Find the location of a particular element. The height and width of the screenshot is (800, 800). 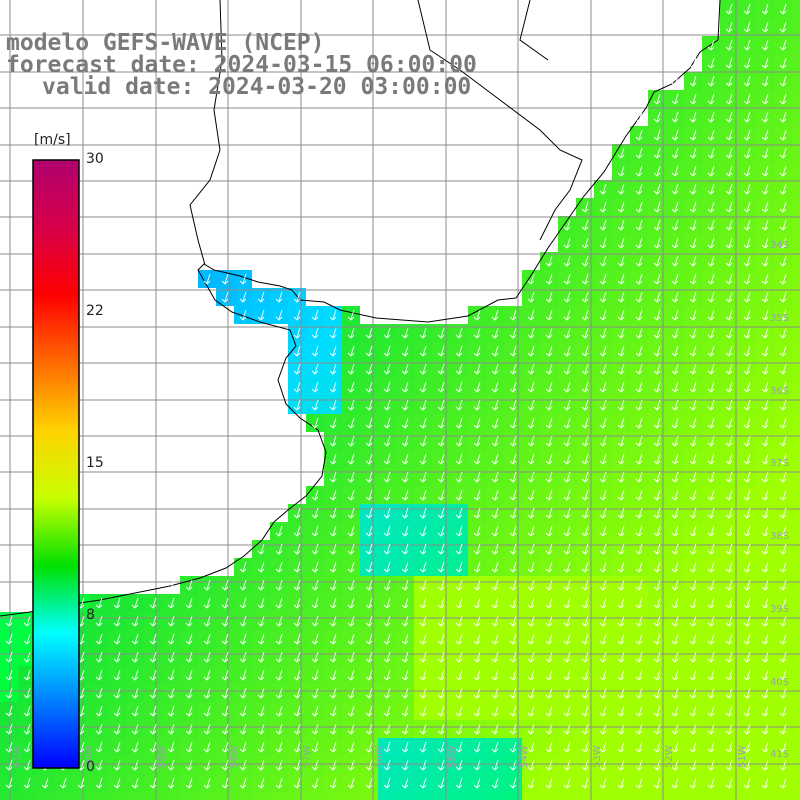

lon-label: 57W is located at coordinates (307, 756).